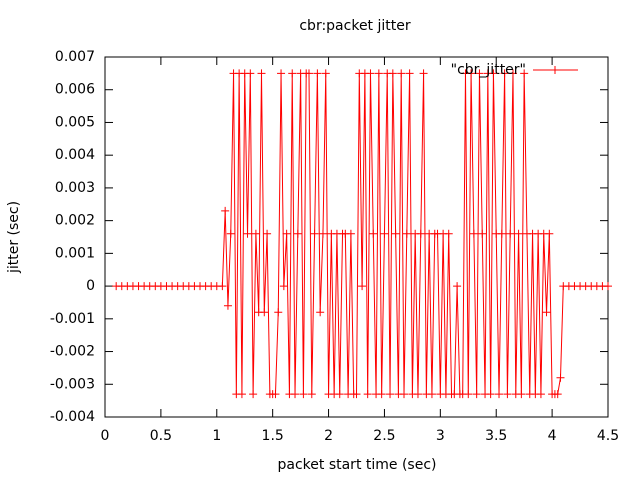 Image resolution: width=640 pixels, height=480 pixels. I want to click on x-tick-label: 1, so click(216, 436).